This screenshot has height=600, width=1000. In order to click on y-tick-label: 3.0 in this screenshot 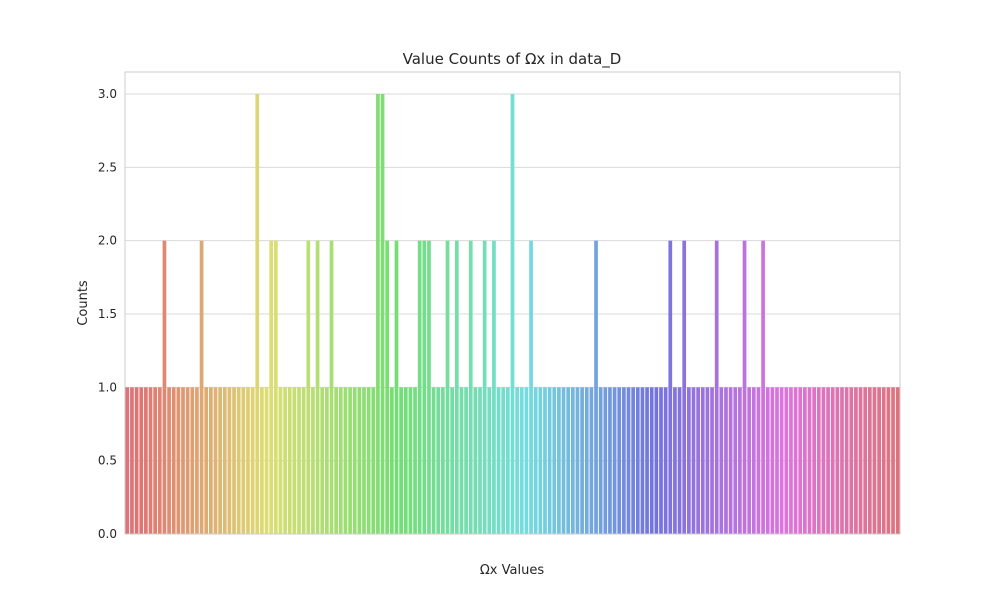, I will do `click(107, 94)`.